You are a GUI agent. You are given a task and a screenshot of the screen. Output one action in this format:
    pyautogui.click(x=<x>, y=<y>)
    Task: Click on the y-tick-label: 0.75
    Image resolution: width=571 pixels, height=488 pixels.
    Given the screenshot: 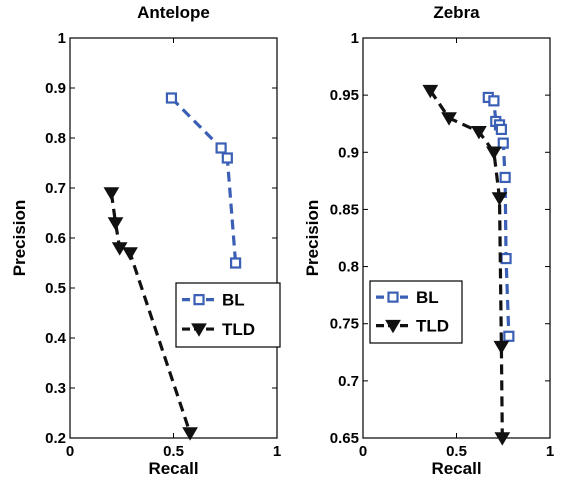 What is the action you would take?
    pyautogui.click(x=344, y=324)
    